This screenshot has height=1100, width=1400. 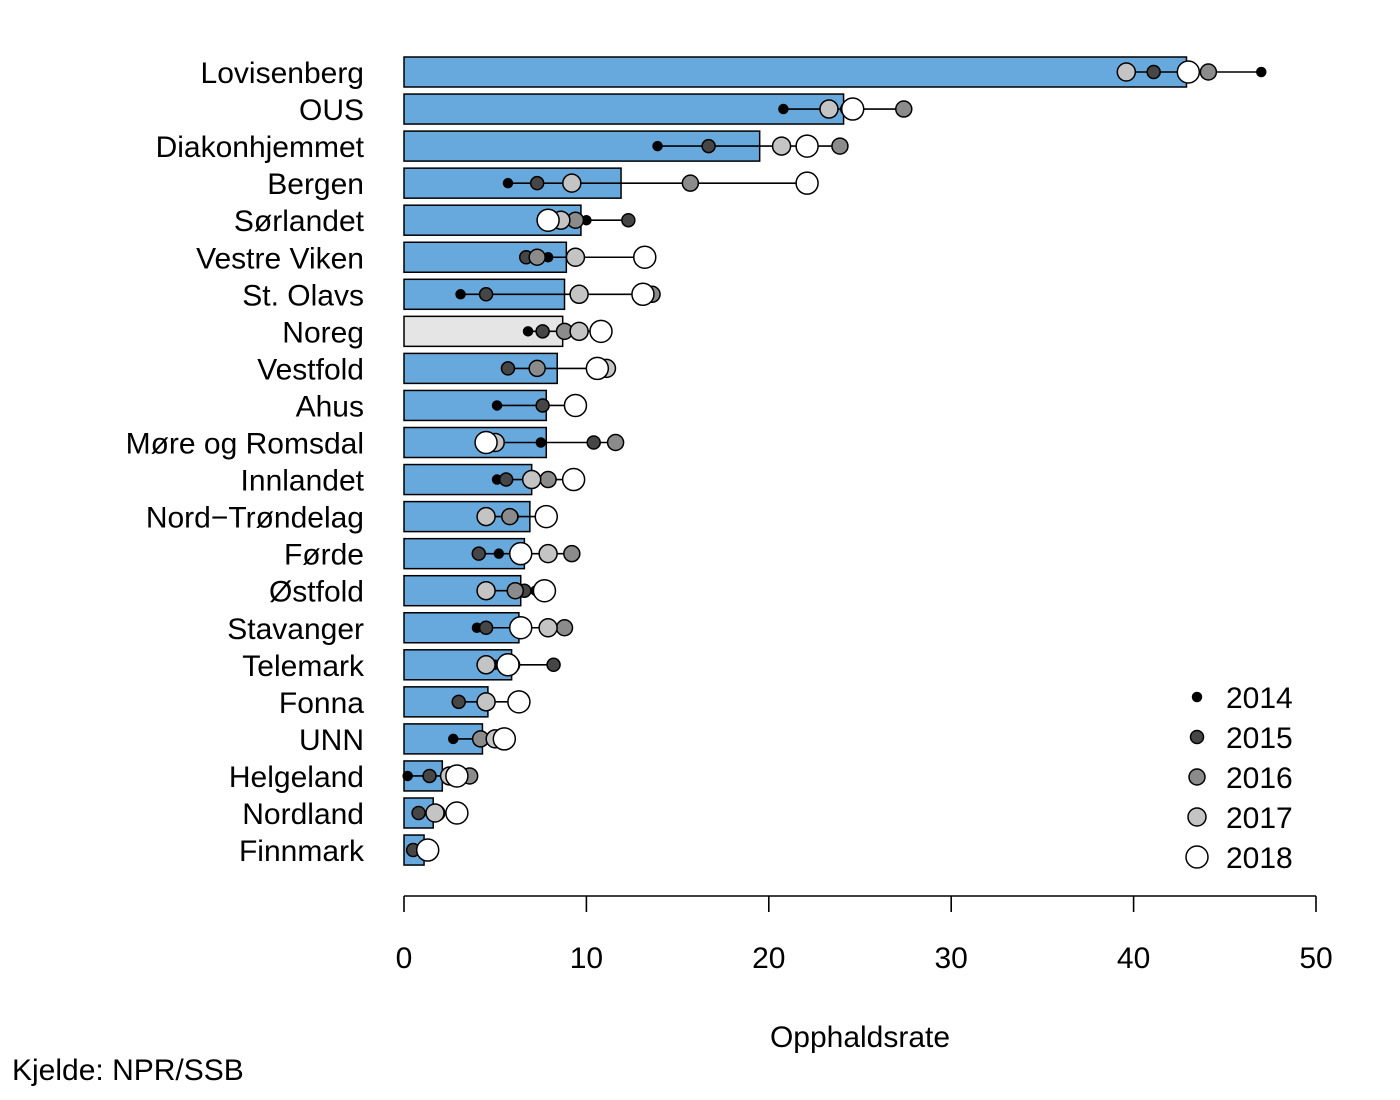 I want to click on point-telemark-2018, so click(x=508, y=665).